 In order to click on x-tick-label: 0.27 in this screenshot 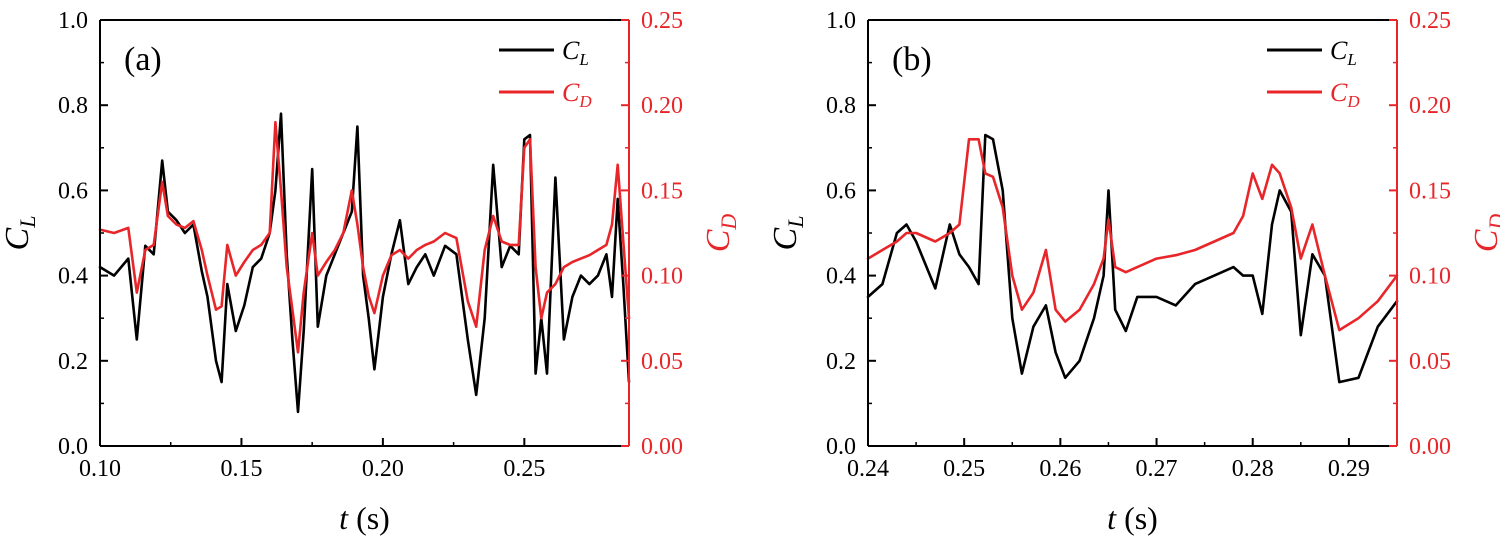, I will do `click(1157, 469)`.